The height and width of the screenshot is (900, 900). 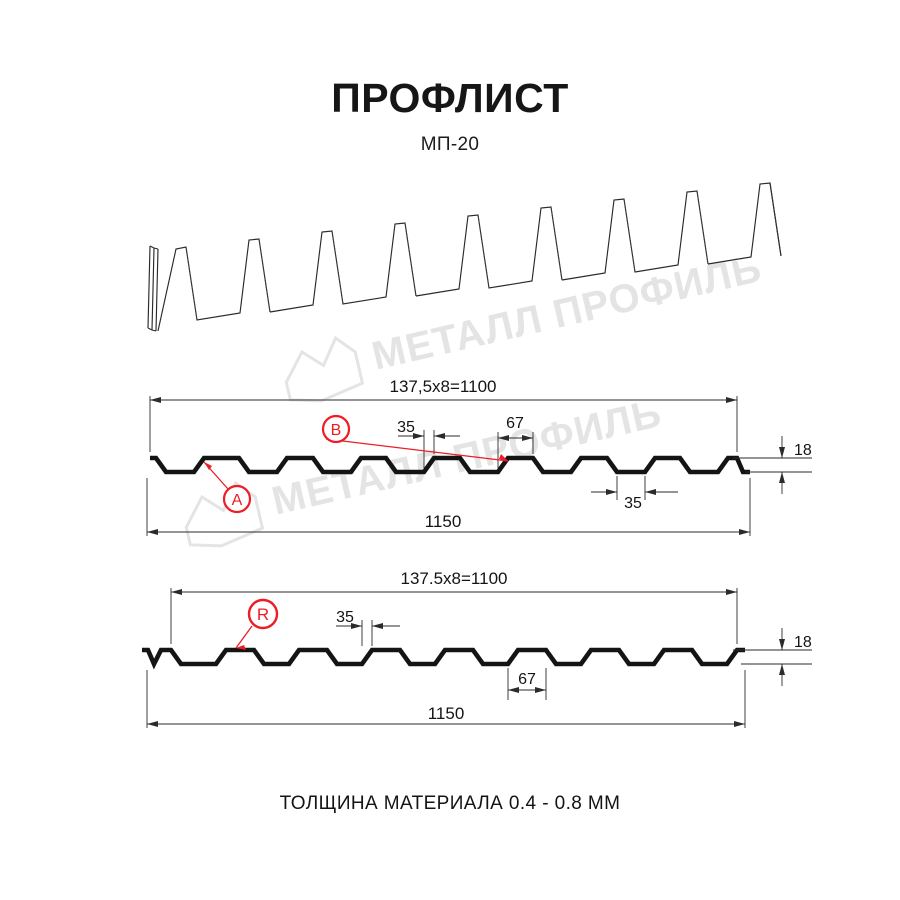 I want to click on dim-overall-width-bottom: 1150, so click(x=446, y=713).